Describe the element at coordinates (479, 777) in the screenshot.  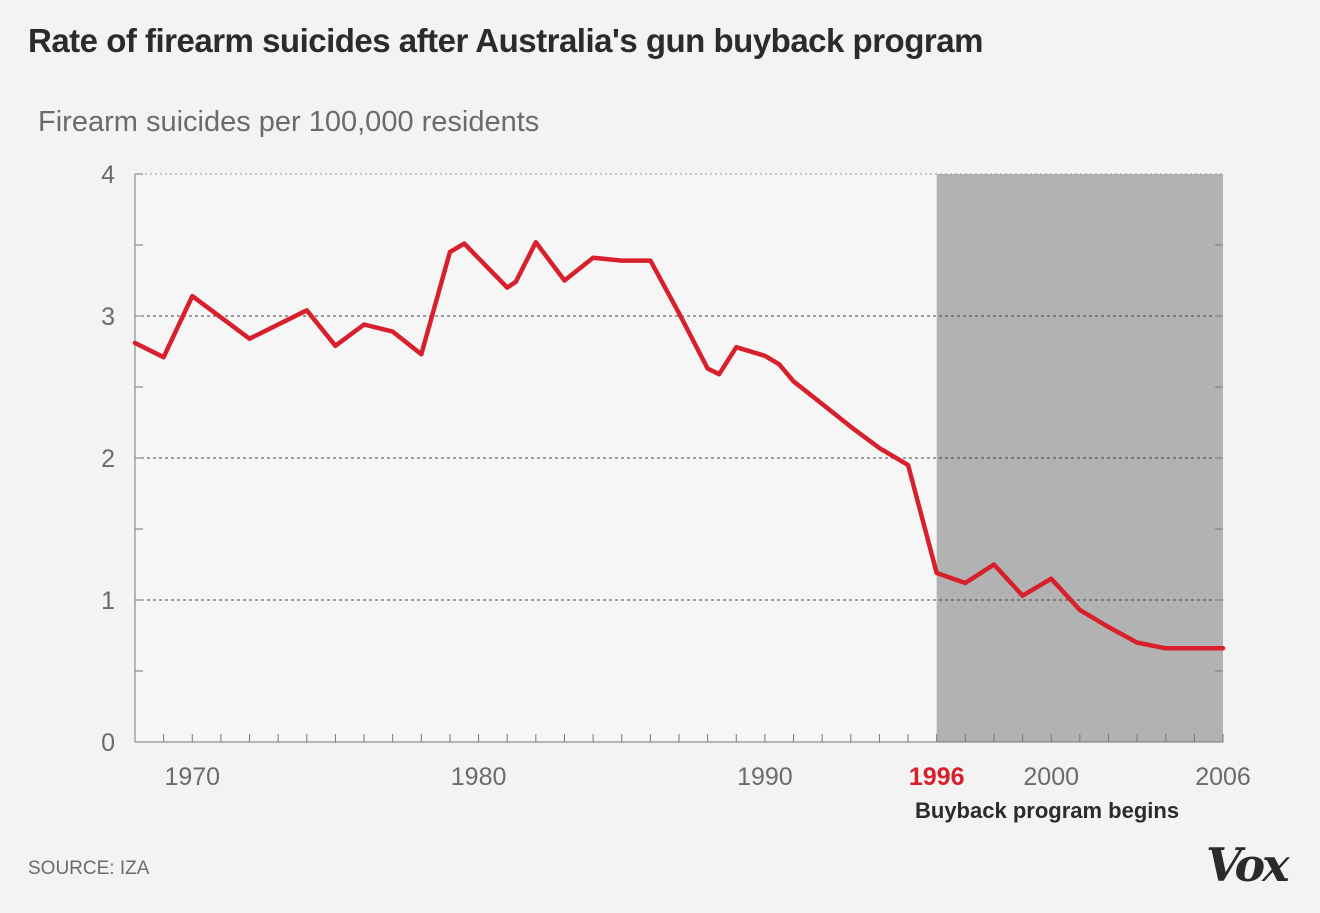
I see `x-tick-label: 1980` at that location.